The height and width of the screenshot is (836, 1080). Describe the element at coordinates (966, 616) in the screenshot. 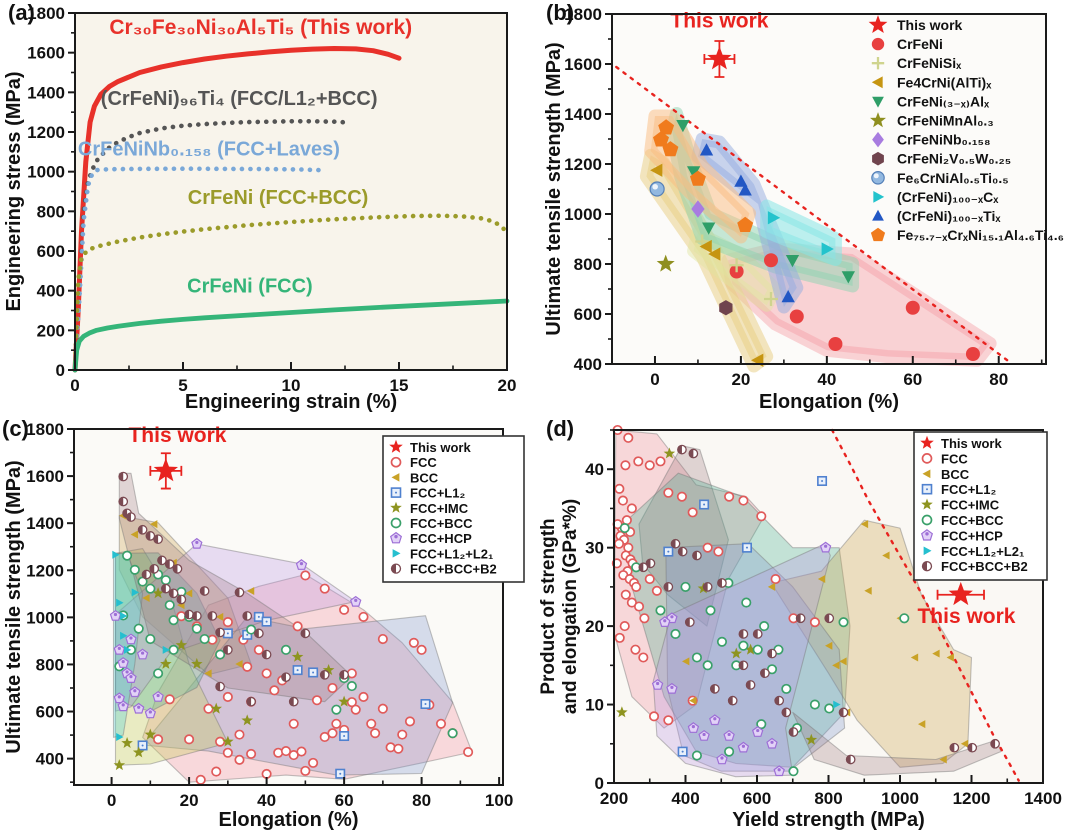

I see `annotation-this-work: This work` at that location.